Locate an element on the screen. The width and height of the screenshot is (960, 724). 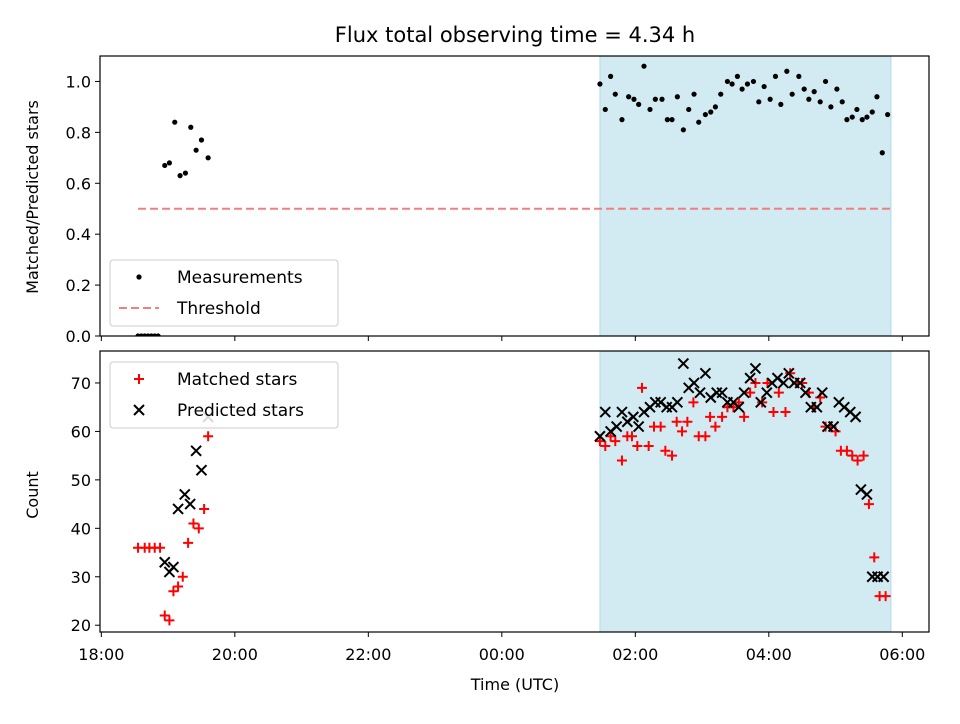
bottom-y-axis-label: Count is located at coordinates (32, 495).